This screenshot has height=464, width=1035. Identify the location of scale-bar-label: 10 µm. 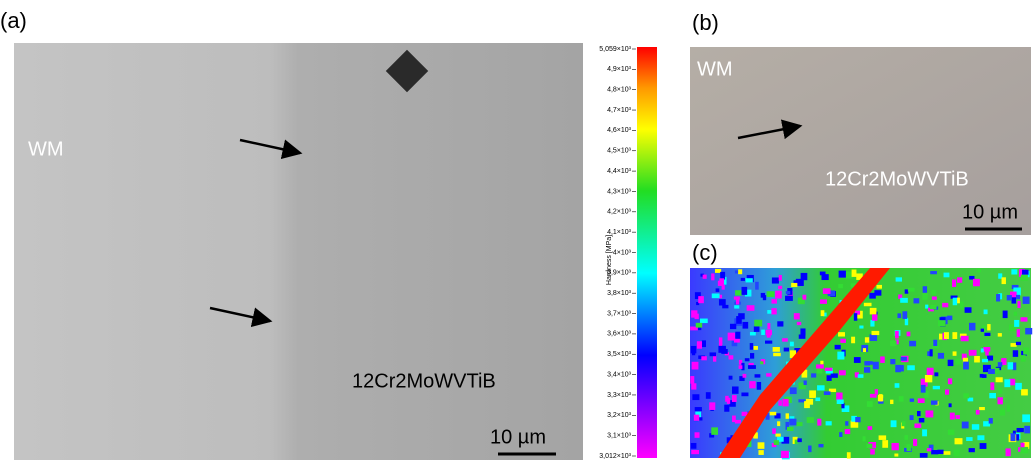
(518, 437).